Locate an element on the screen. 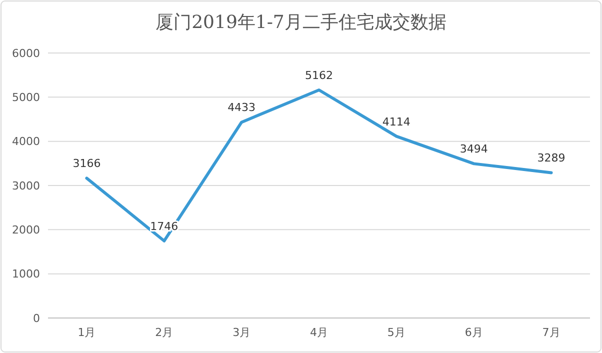 The width and height of the screenshot is (602, 353). data-label: 3289 is located at coordinates (551, 158).